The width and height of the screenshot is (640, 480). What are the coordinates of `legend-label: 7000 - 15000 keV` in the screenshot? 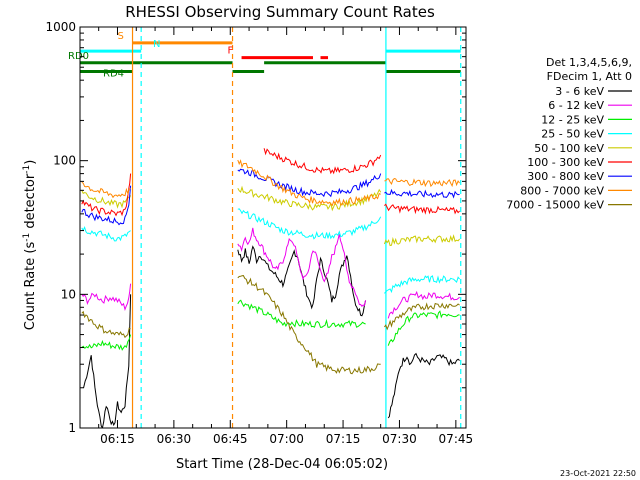 It's located at (555, 205).